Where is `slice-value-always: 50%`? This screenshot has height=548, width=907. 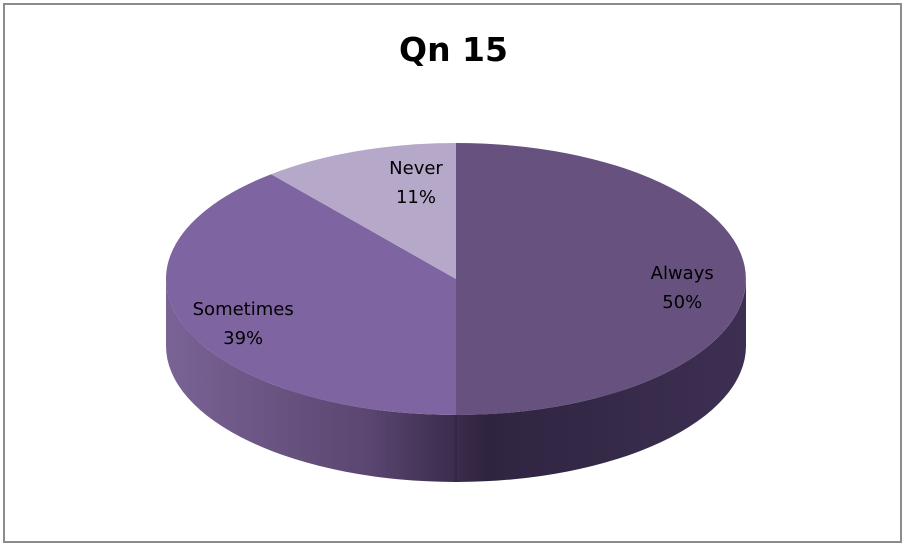 slice-value-always: 50% is located at coordinates (682, 302).